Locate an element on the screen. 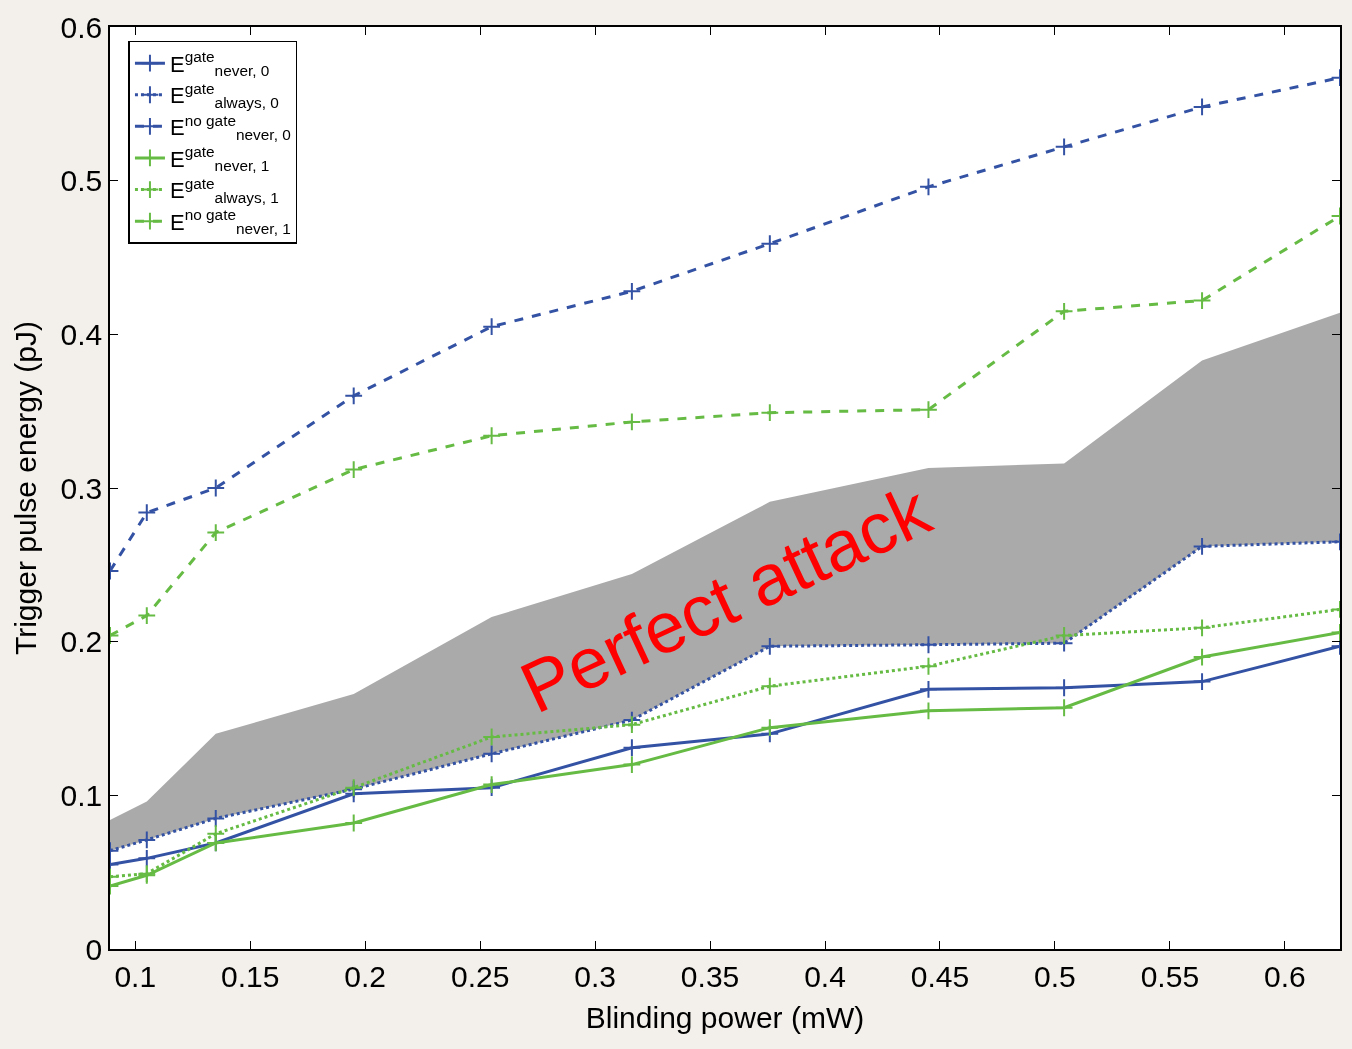  x-tick-label: 0.55 is located at coordinates (1170, 976).